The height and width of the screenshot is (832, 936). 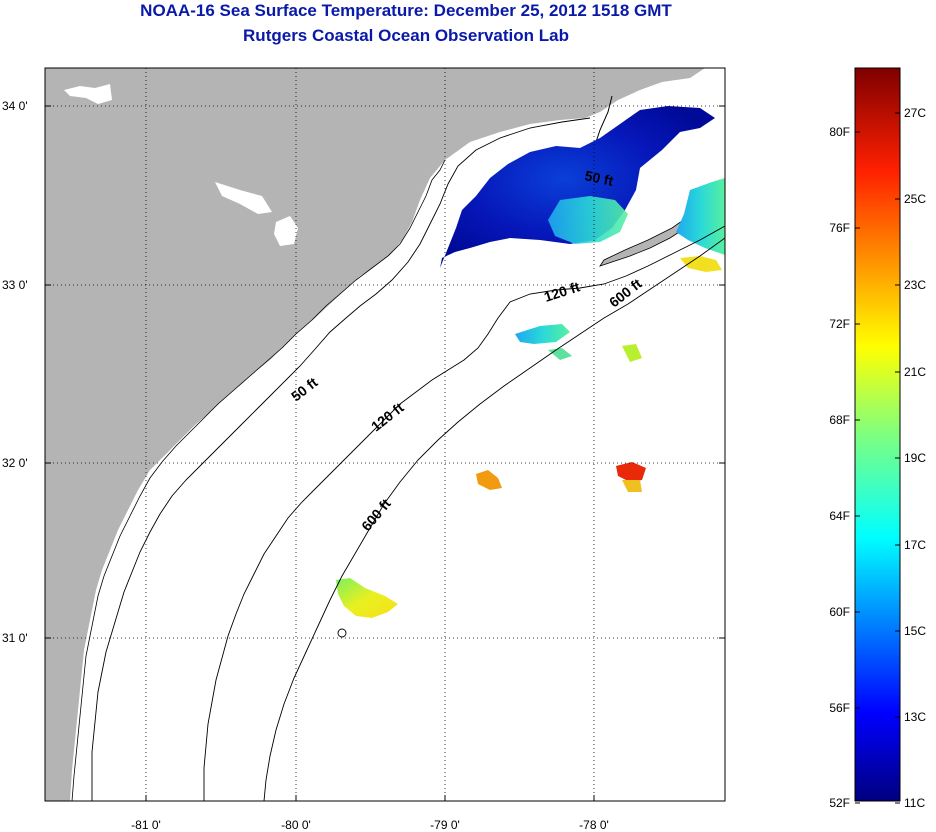 What do you see at coordinates (839, 420) in the screenshot?
I see `colorbar-f-label: 68F` at bounding box center [839, 420].